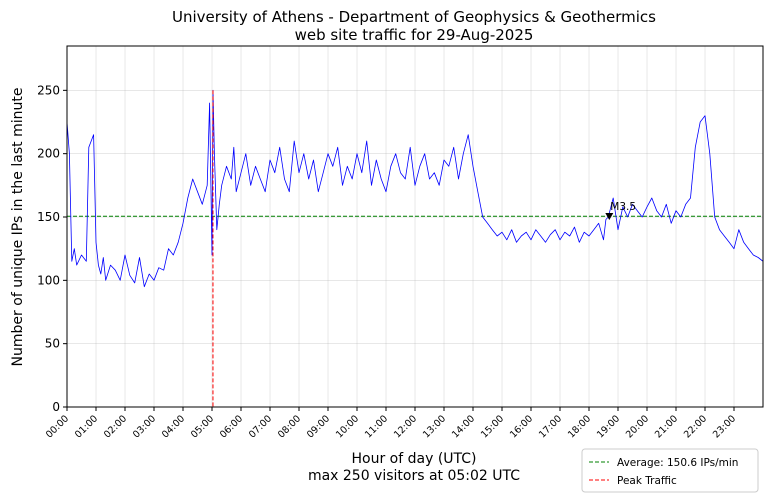 The height and width of the screenshot is (501, 772). Describe the element at coordinates (260, 426) in the screenshot. I see `x-tick-label: 07:00` at that location.